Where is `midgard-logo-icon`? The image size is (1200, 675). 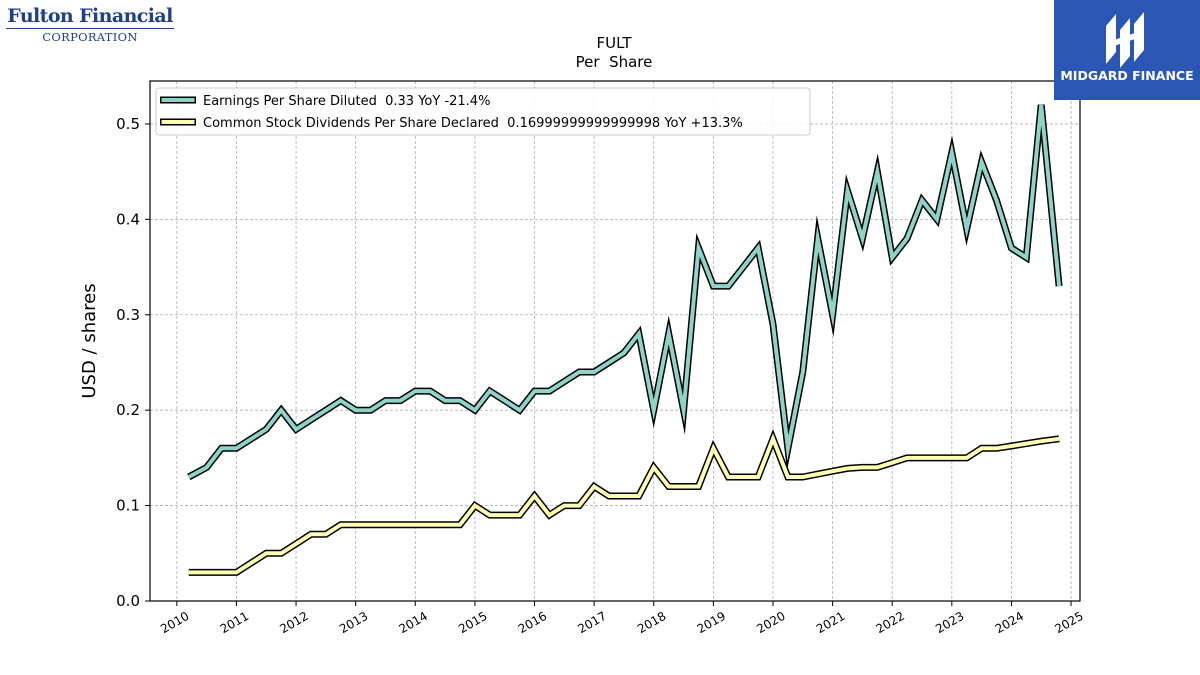 midgard-logo-icon is located at coordinates (1125, 40).